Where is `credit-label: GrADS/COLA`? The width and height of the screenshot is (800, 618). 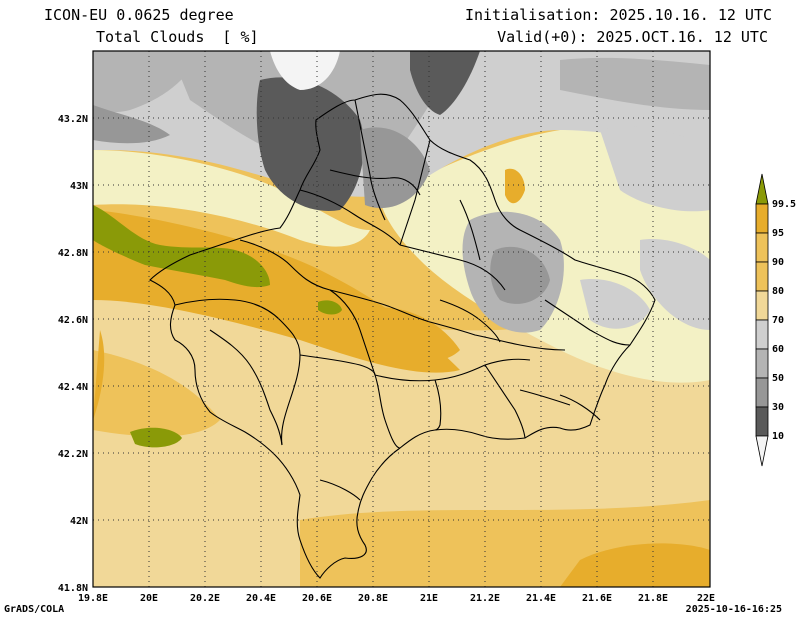 credit-label: GrADS/COLA is located at coordinates (34, 609).